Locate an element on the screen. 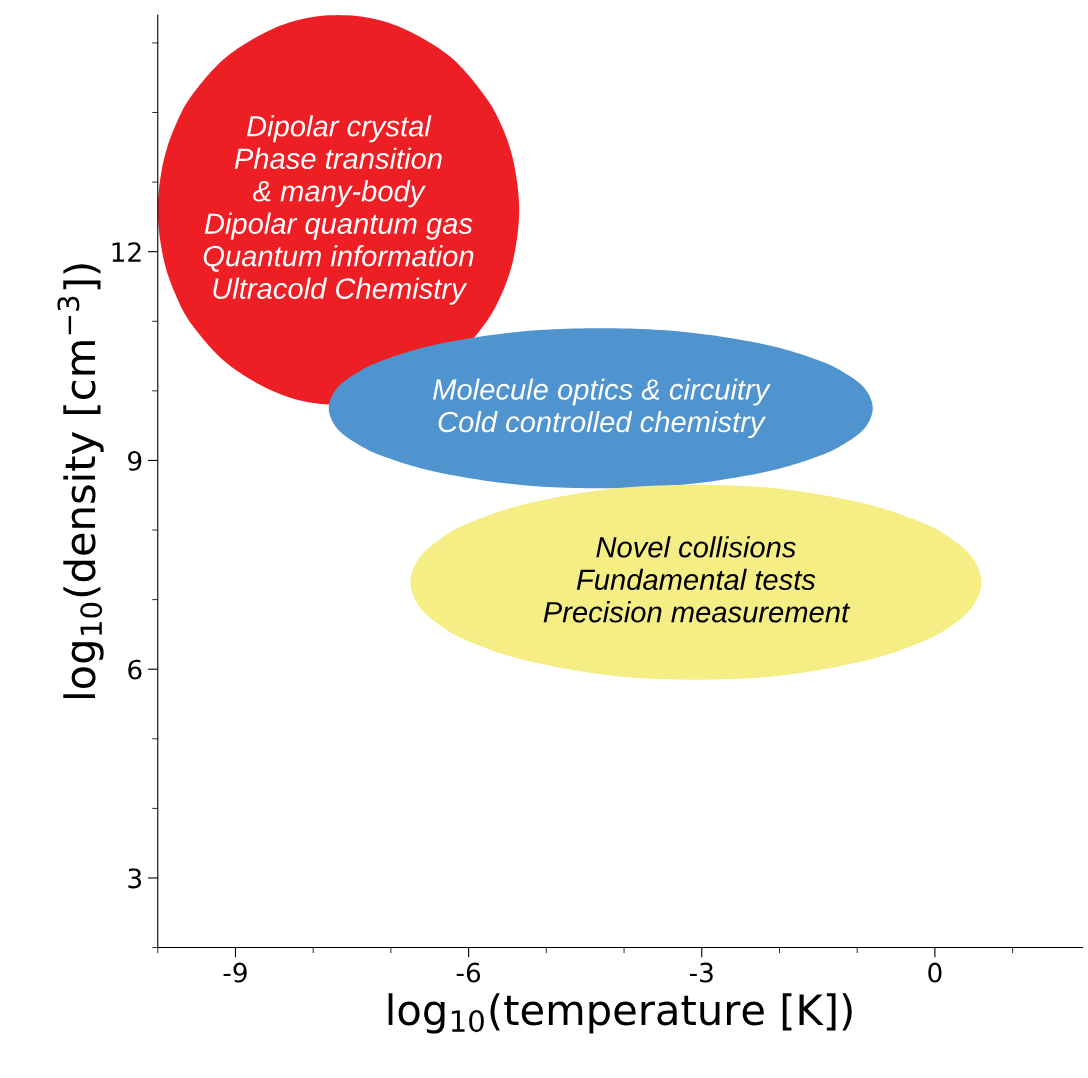 Image resolution: width=1088 pixels, height=1078 pixels. x-tick-label: 0 is located at coordinates (935, 972).